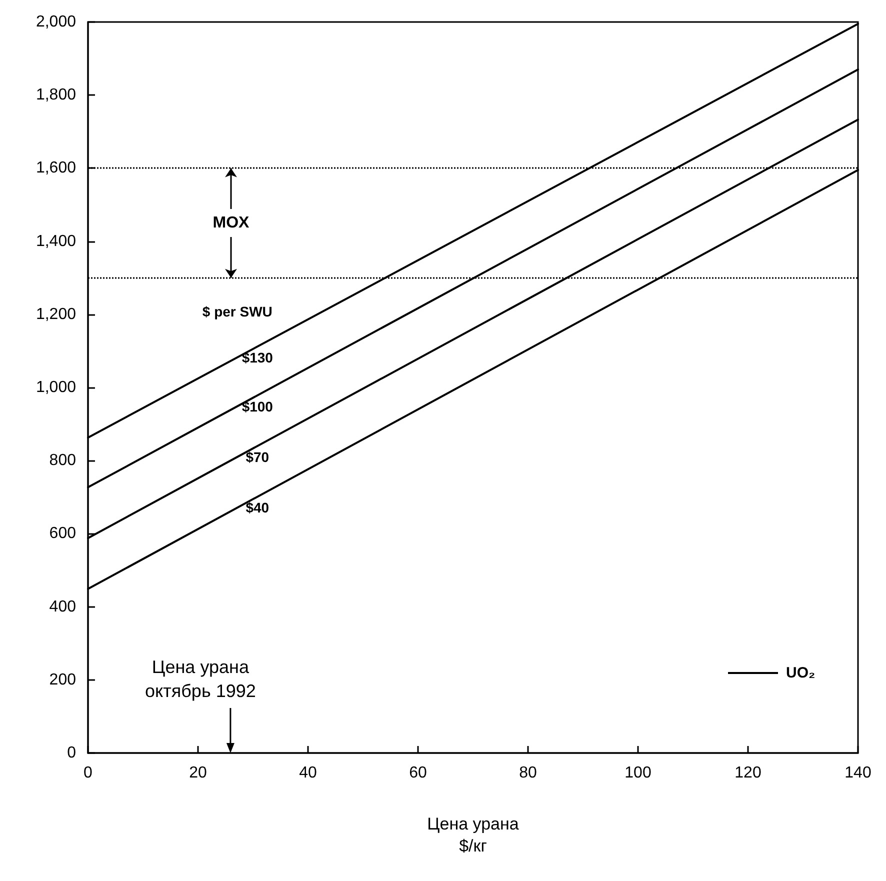 The height and width of the screenshot is (881, 886). What do you see at coordinates (62, 679) in the screenshot?
I see `y-tick-label: 200` at bounding box center [62, 679].